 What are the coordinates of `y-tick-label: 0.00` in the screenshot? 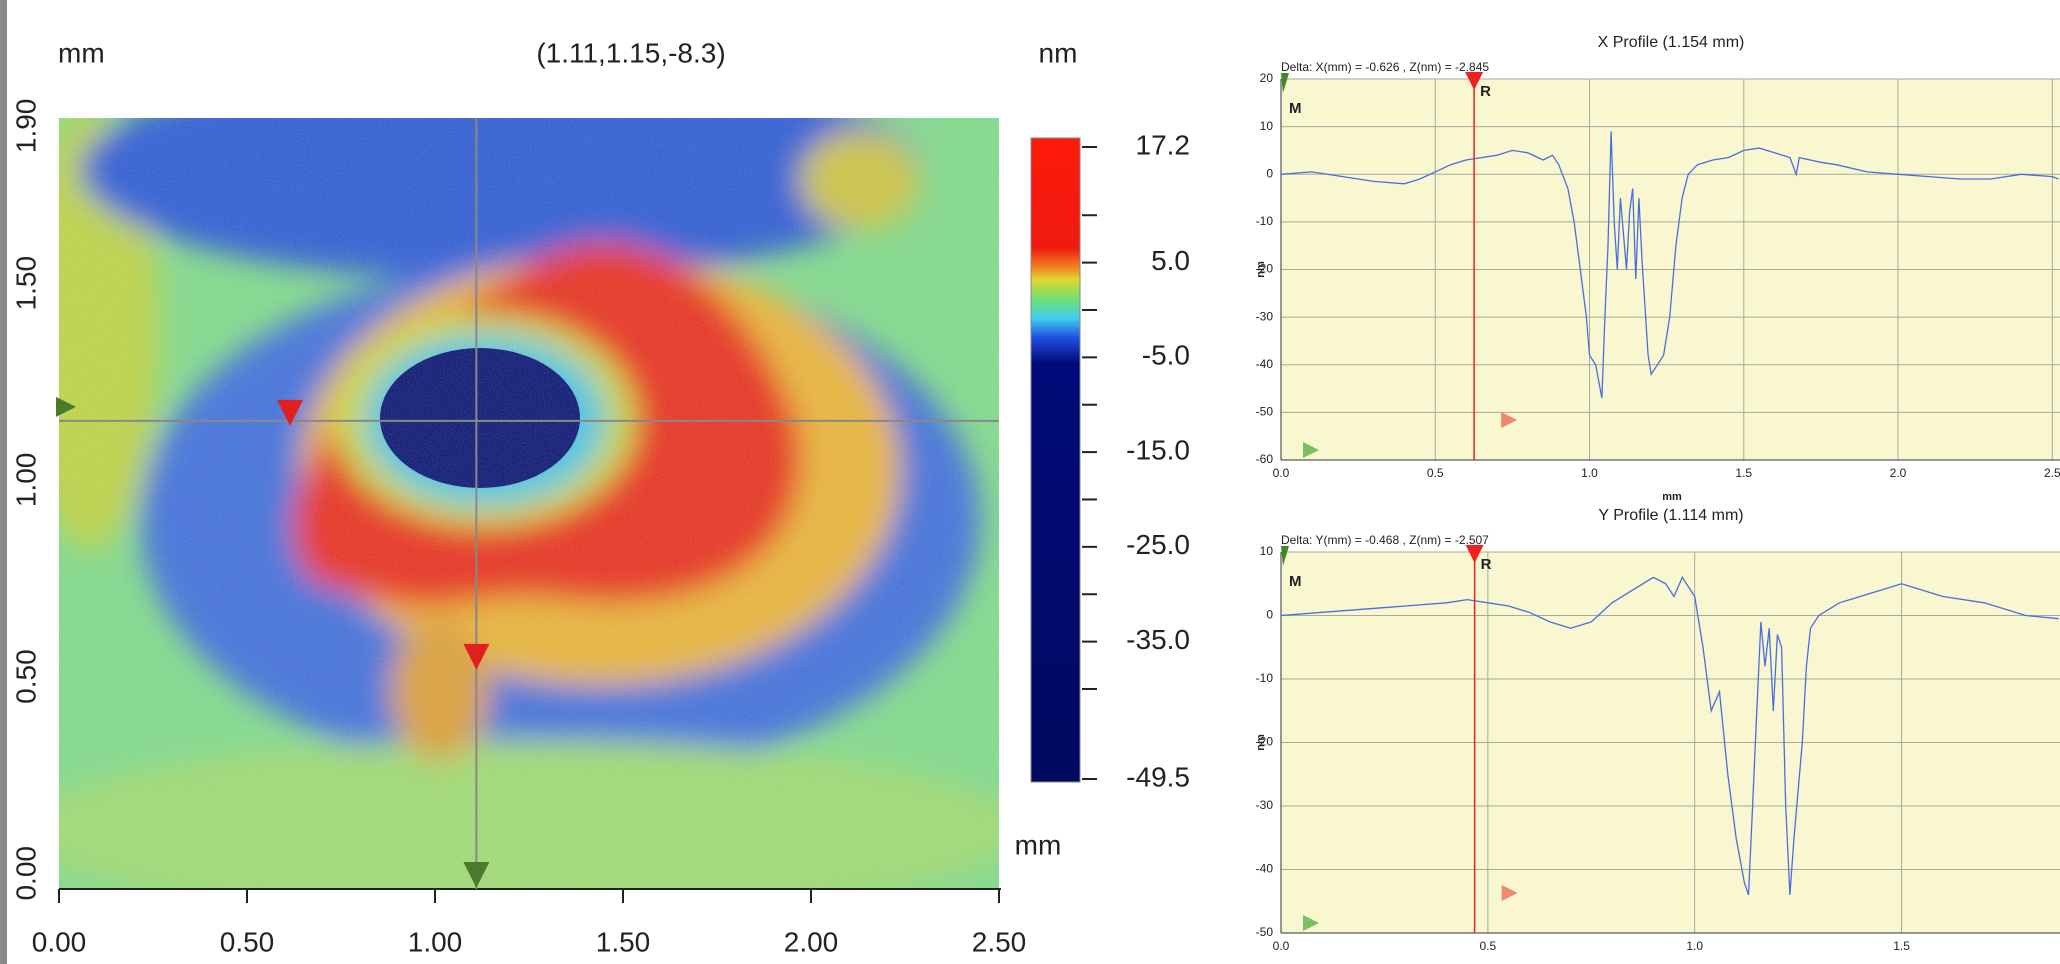 It's located at (25, 873).